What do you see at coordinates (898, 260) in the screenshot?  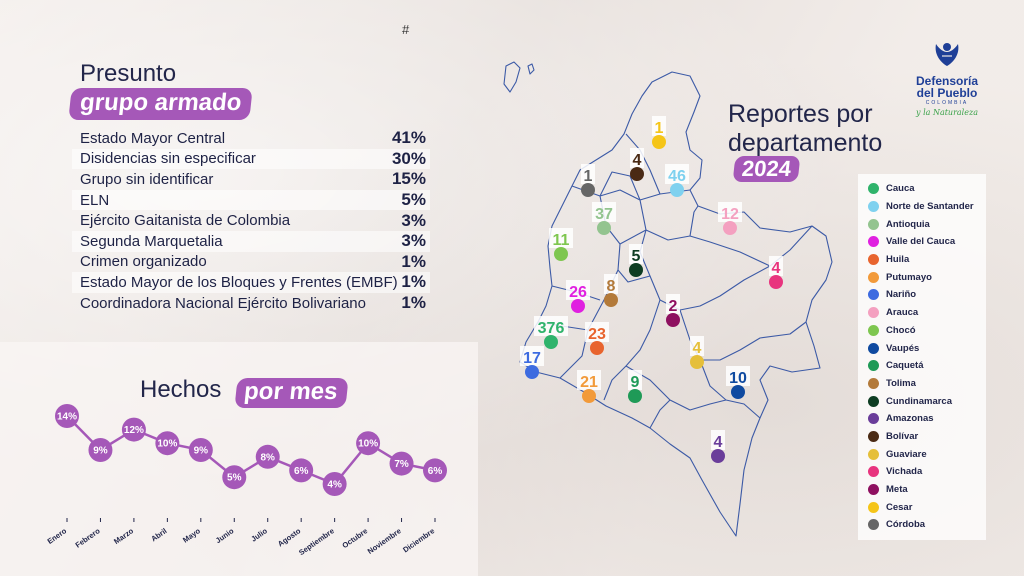 I see `legend-label: Huila` at bounding box center [898, 260].